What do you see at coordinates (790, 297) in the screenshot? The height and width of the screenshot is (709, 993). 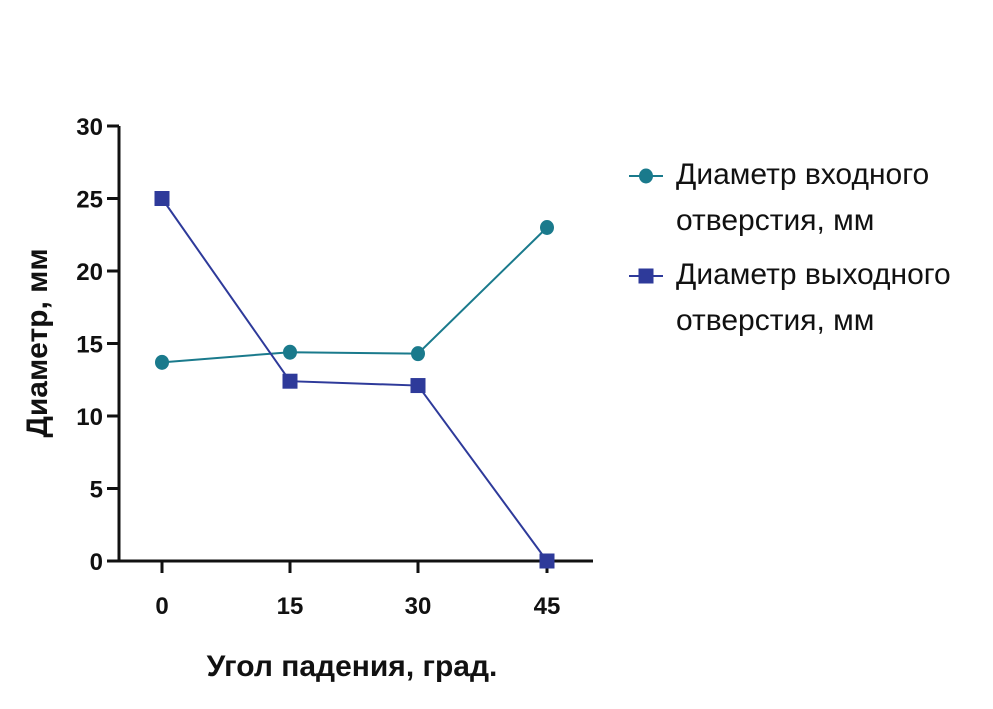 I see `legend-item-2: Диаметр выходного отверстия, мм` at bounding box center [790, 297].